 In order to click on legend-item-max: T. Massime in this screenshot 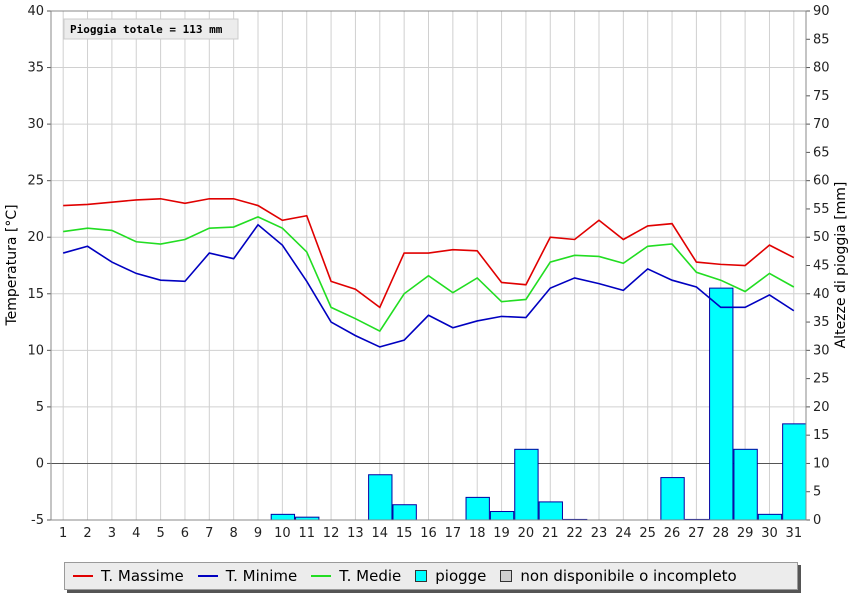, I will do `click(128, 576)`.